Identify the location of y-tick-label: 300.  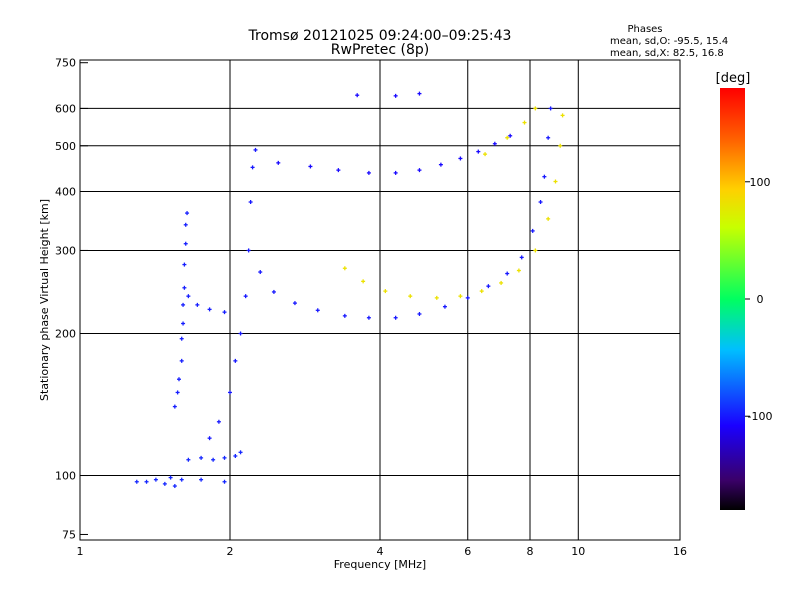
(65, 250).